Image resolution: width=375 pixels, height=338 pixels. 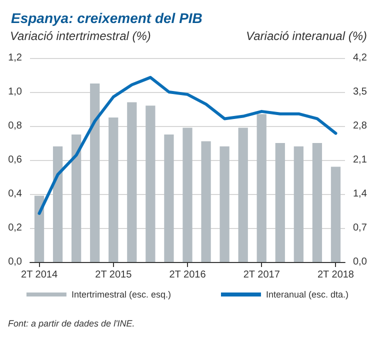 What do you see at coordinates (71, 323) in the screenshot?
I see `text: Font: a partir de dades de l'INE.` at bounding box center [71, 323].